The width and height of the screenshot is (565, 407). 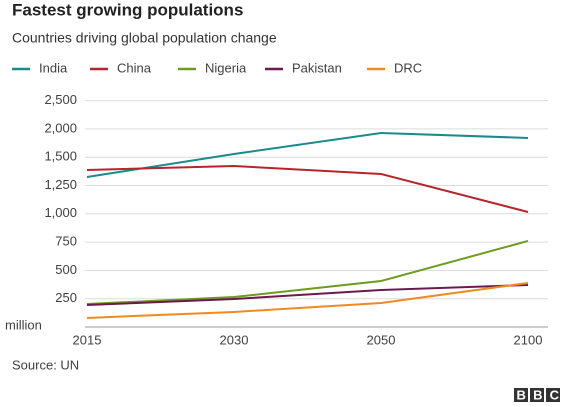 What do you see at coordinates (528, 339) in the screenshot?
I see `x-tick-label: 2100` at bounding box center [528, 339].